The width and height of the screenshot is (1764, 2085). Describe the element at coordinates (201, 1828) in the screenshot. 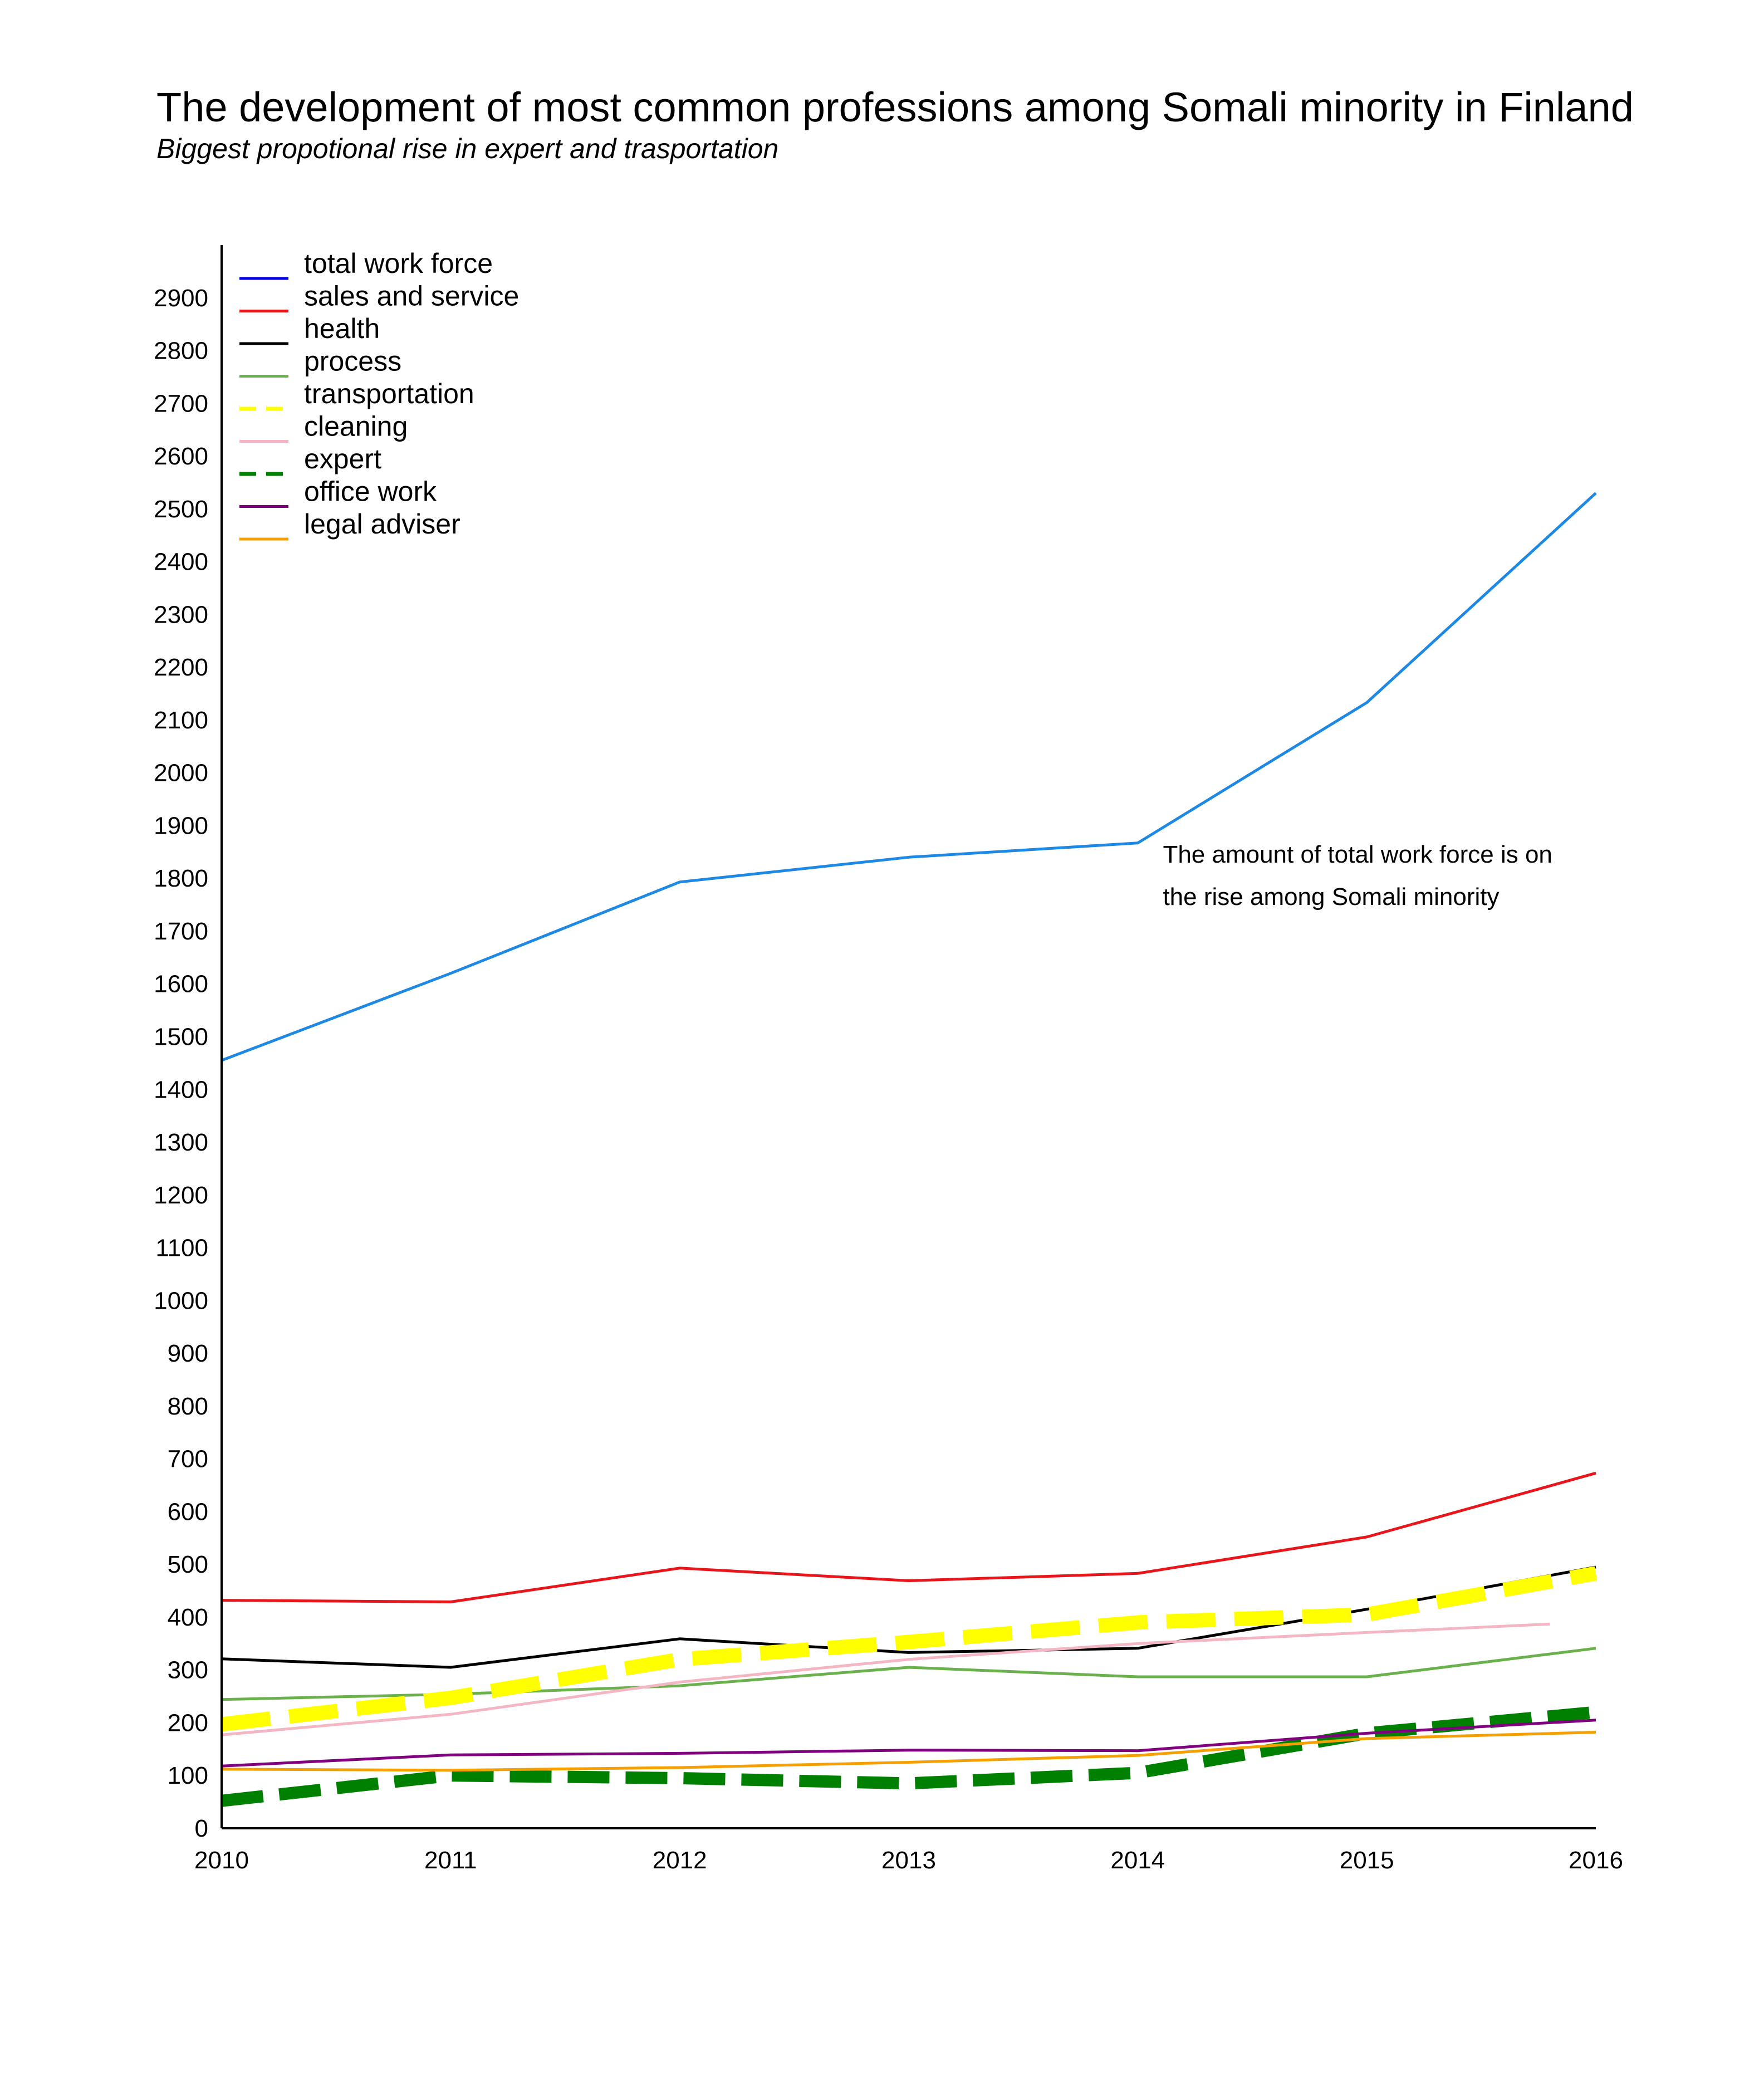

I see `y-tick-label: 0` at that location.